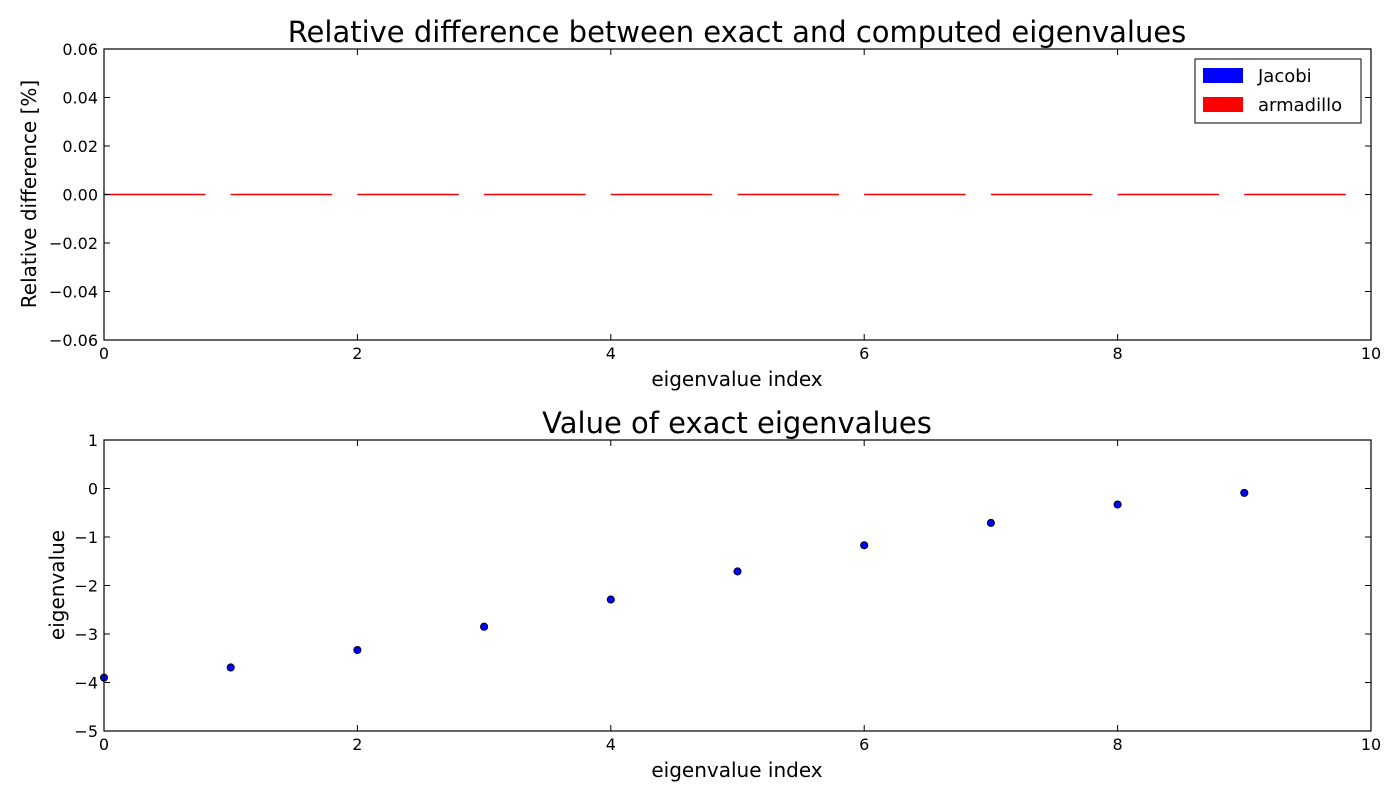 The height and width of the screenshot is (804, 1400). What do you see at coordinates (93, 440) in the screenshot?
I see `y-tick-label: 1` at bounding box center [93, 440].